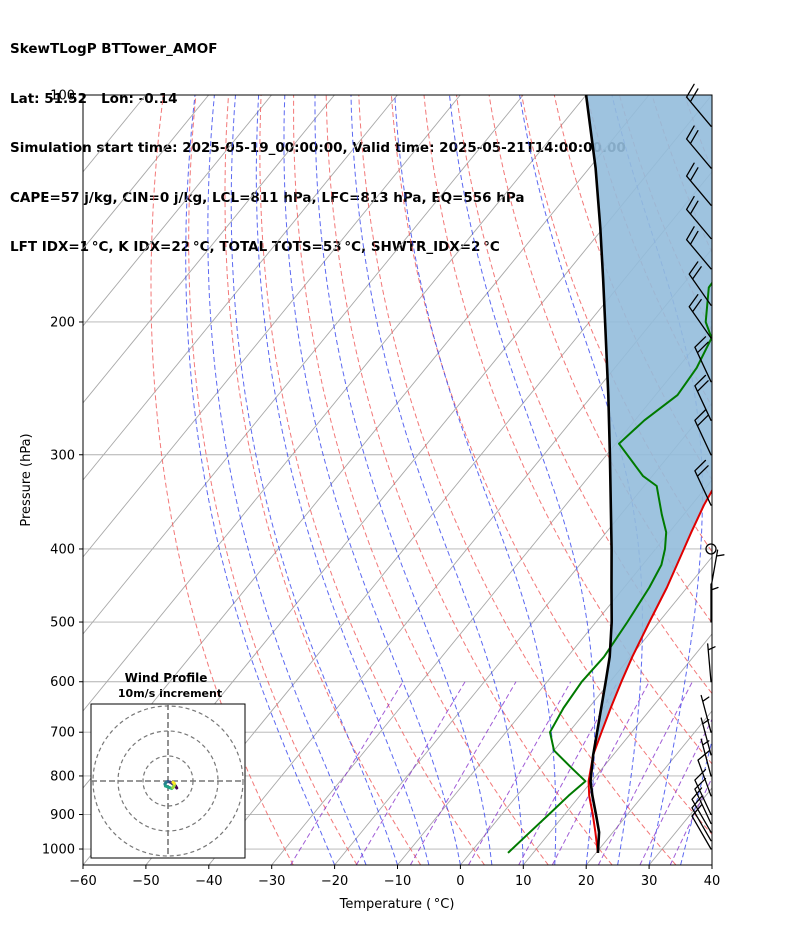 This screenshot has height=937, width=794. I want to click on title-line: SkewTLogP BTTower_AMOF, so click(114, 49).